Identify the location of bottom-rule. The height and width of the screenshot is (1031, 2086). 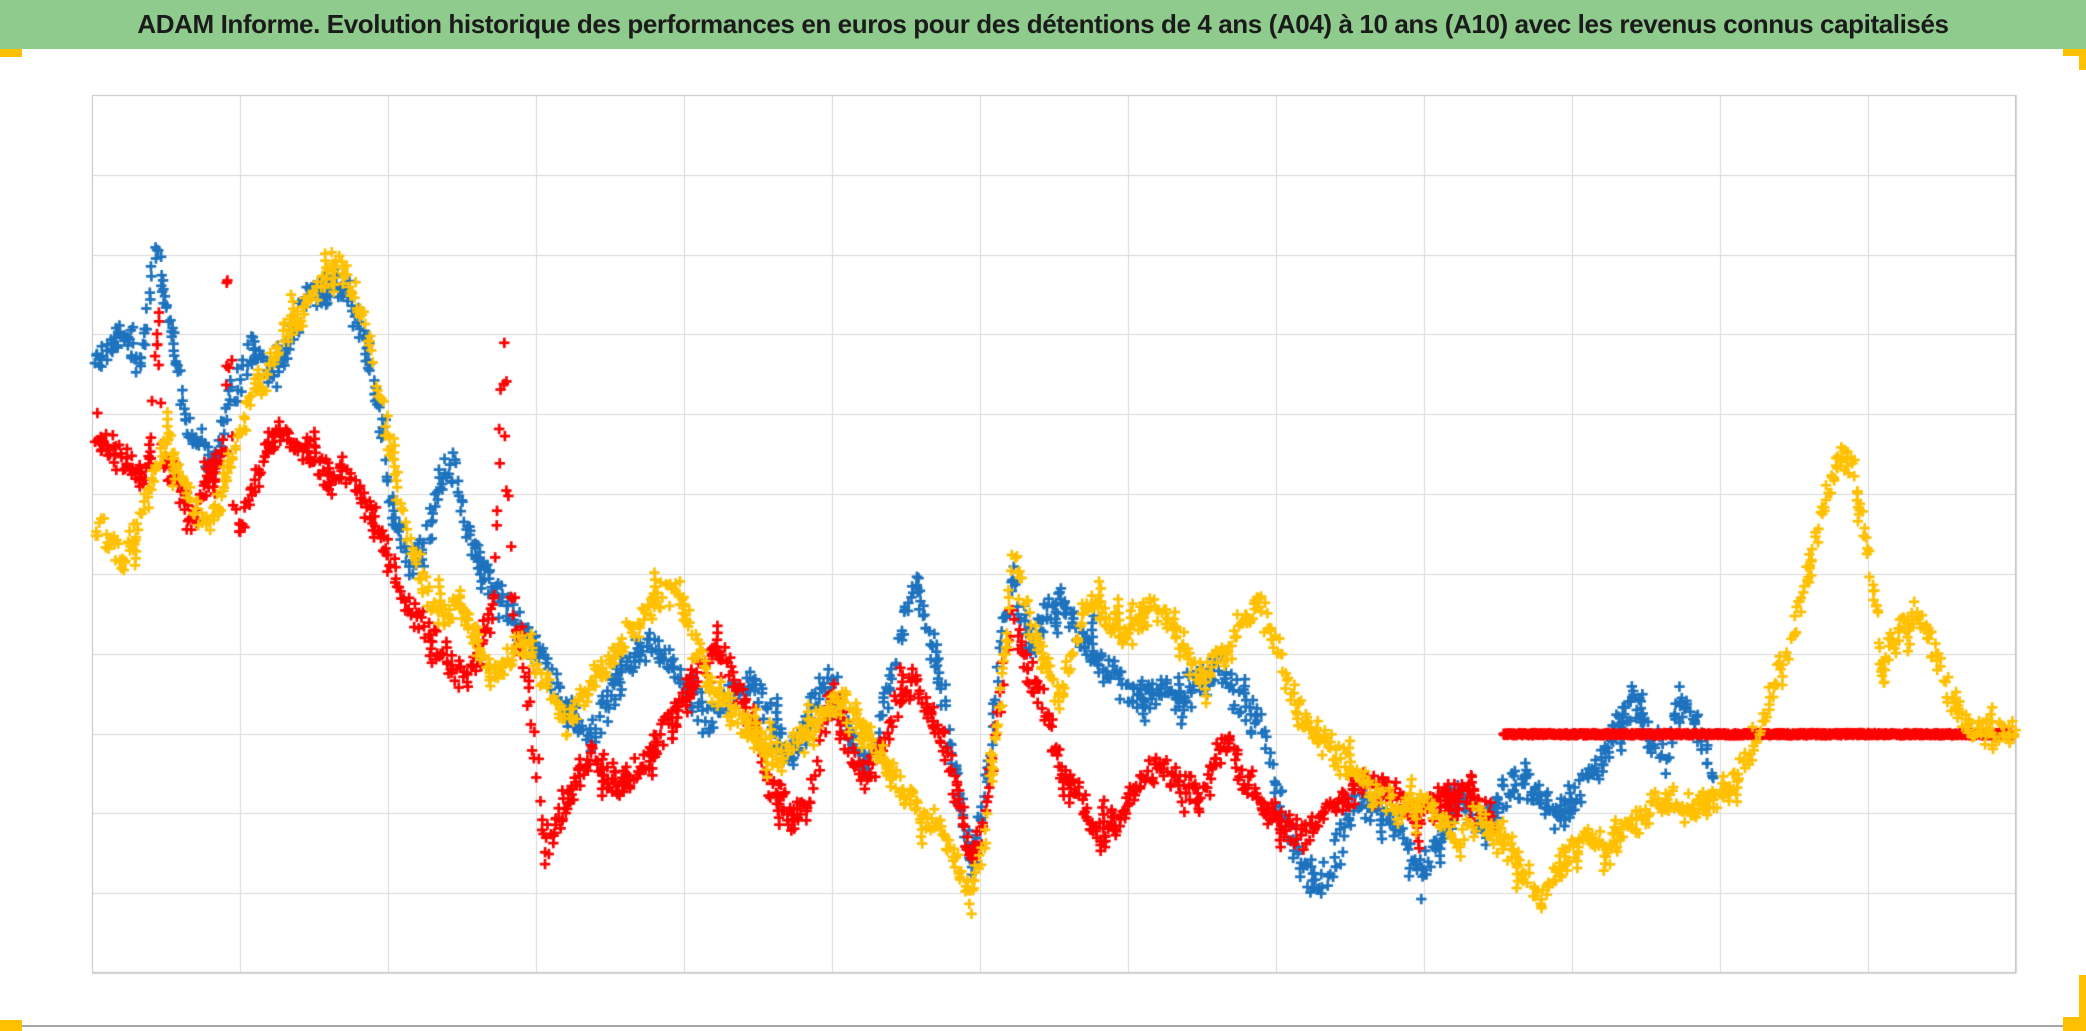
(1043, 1026).